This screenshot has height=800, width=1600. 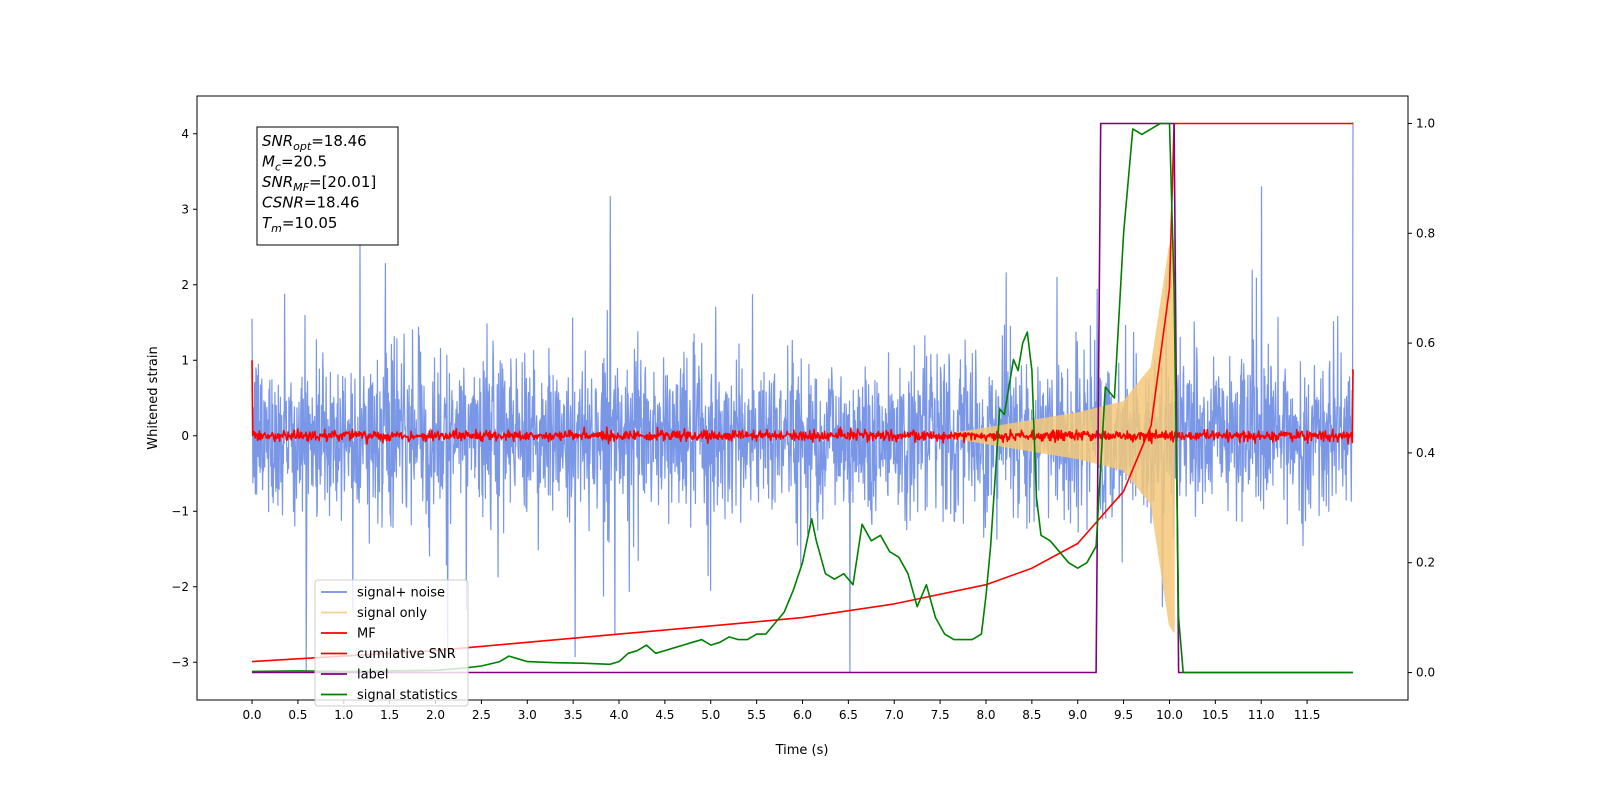 What do you see at coordinates (1425, 123) in the screenshot?
I see `y2-tick-label: 1.0` at bounding box center [1425, 123].